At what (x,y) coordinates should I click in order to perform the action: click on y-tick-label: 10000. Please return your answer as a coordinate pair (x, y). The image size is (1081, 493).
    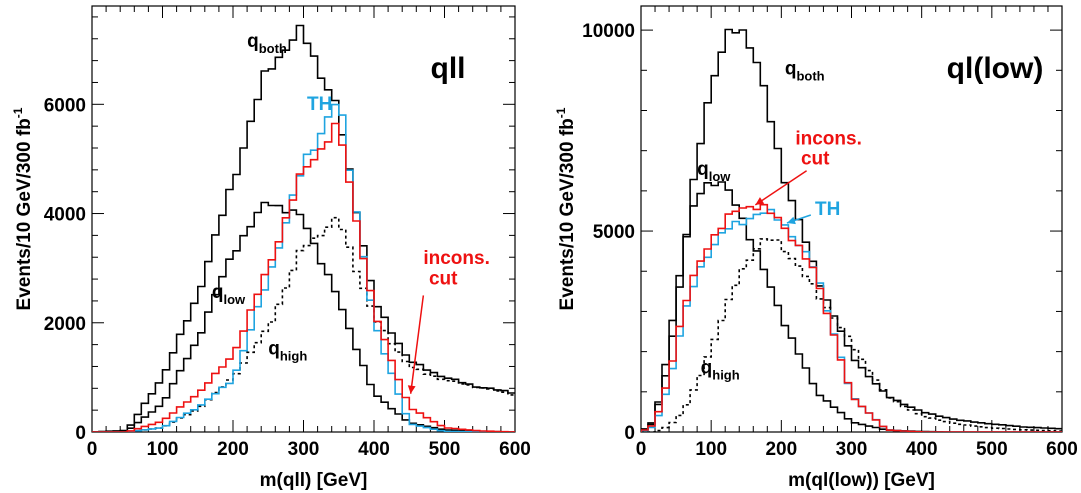
    Looking at the image, I should click on (608, 31).